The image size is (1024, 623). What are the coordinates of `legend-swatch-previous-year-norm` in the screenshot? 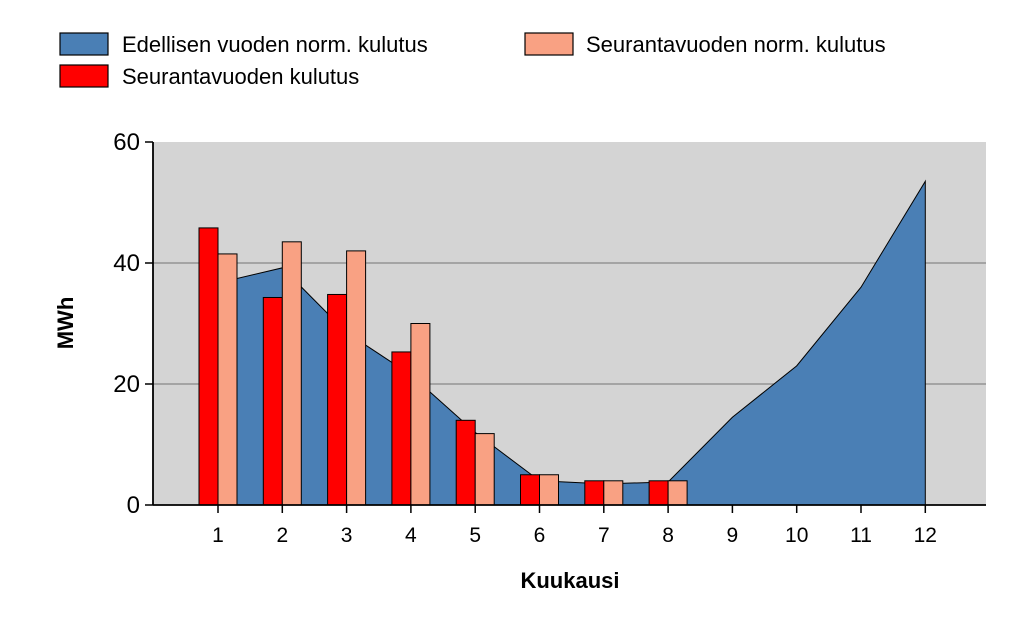 It's located at (84, 44).